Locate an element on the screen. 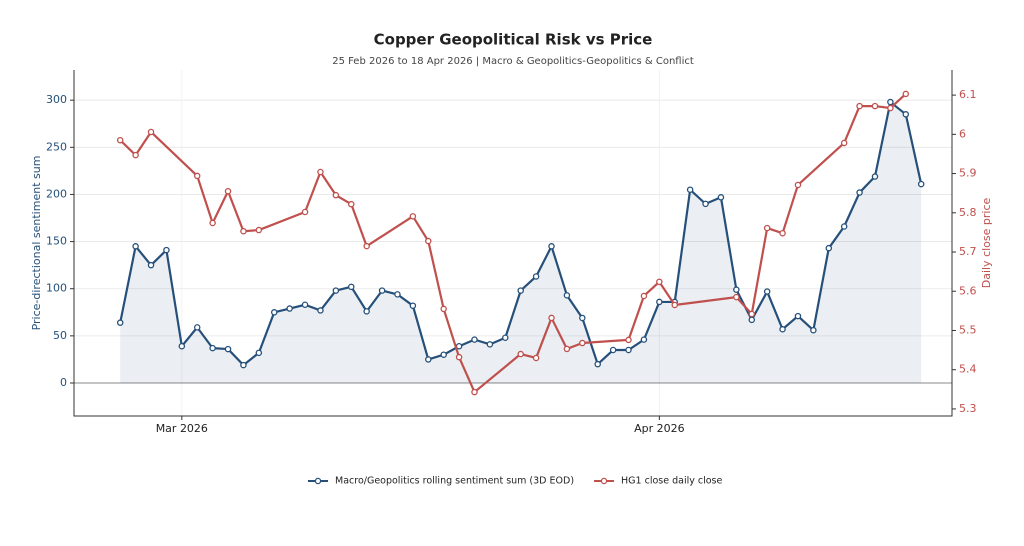 The image size is (1024, 546). x-tick-label: Apr 2026 is located at coordinates (659, 428).